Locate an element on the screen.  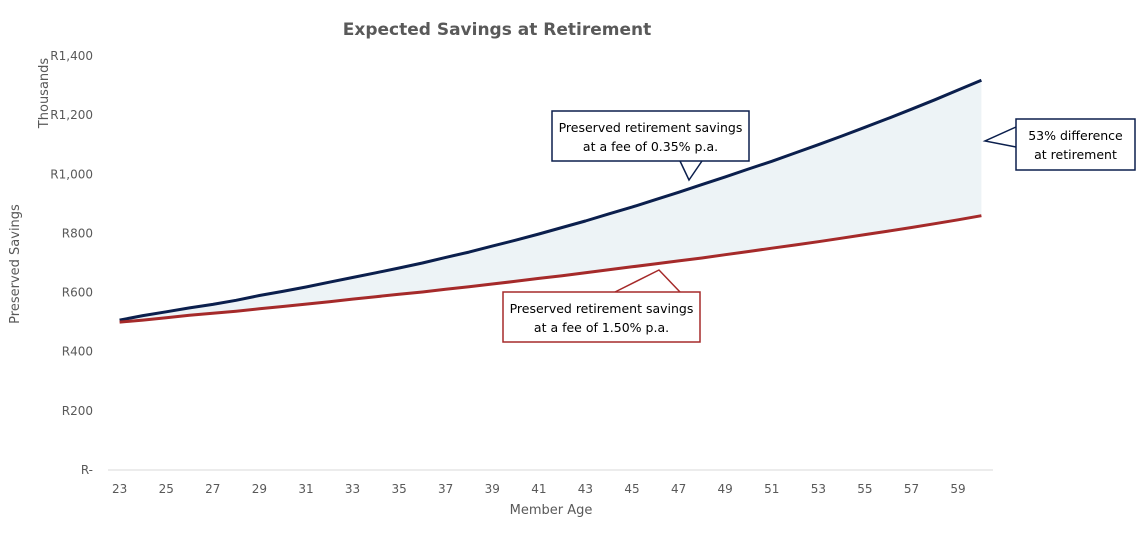
callout-difference-box is located at coordinates (1075, 144).